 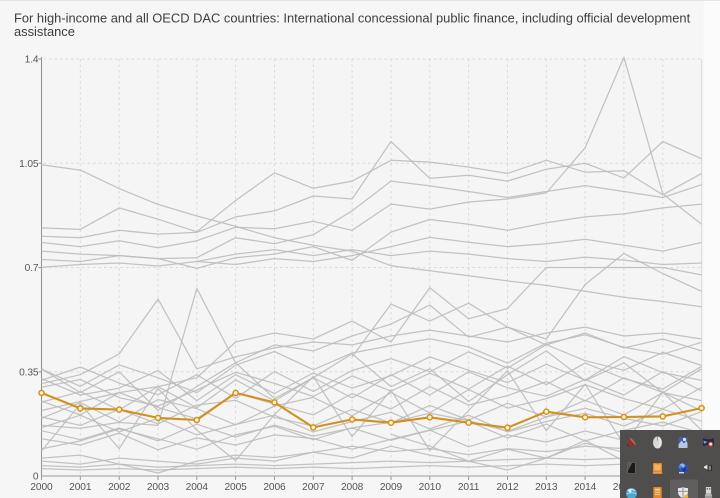 I want to click on svg-text: 2002, so click(x=119, y=487).